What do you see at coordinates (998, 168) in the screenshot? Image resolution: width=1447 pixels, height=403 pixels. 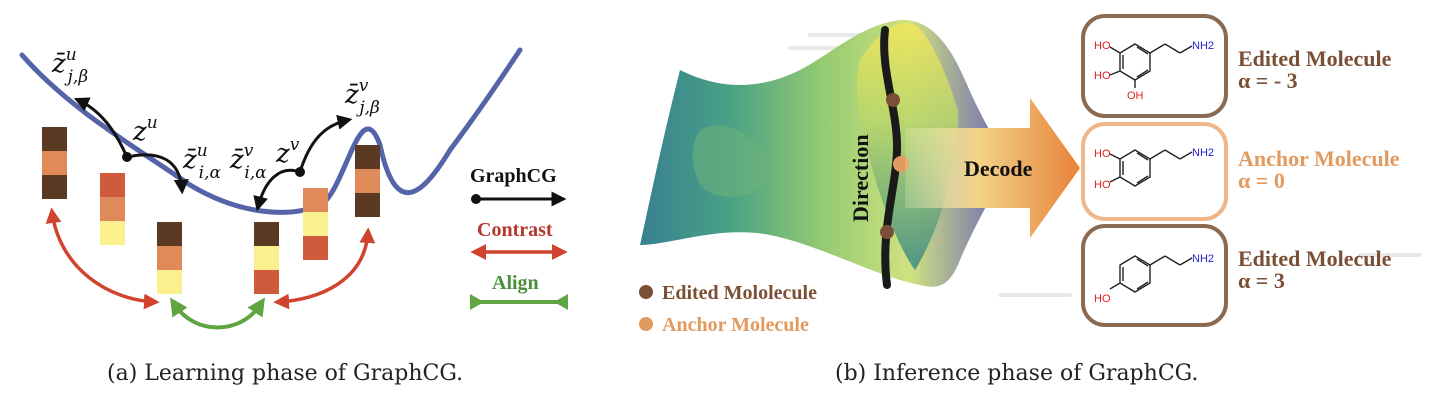 I see `decode-label: Decode` at bounding box center [998, 168].